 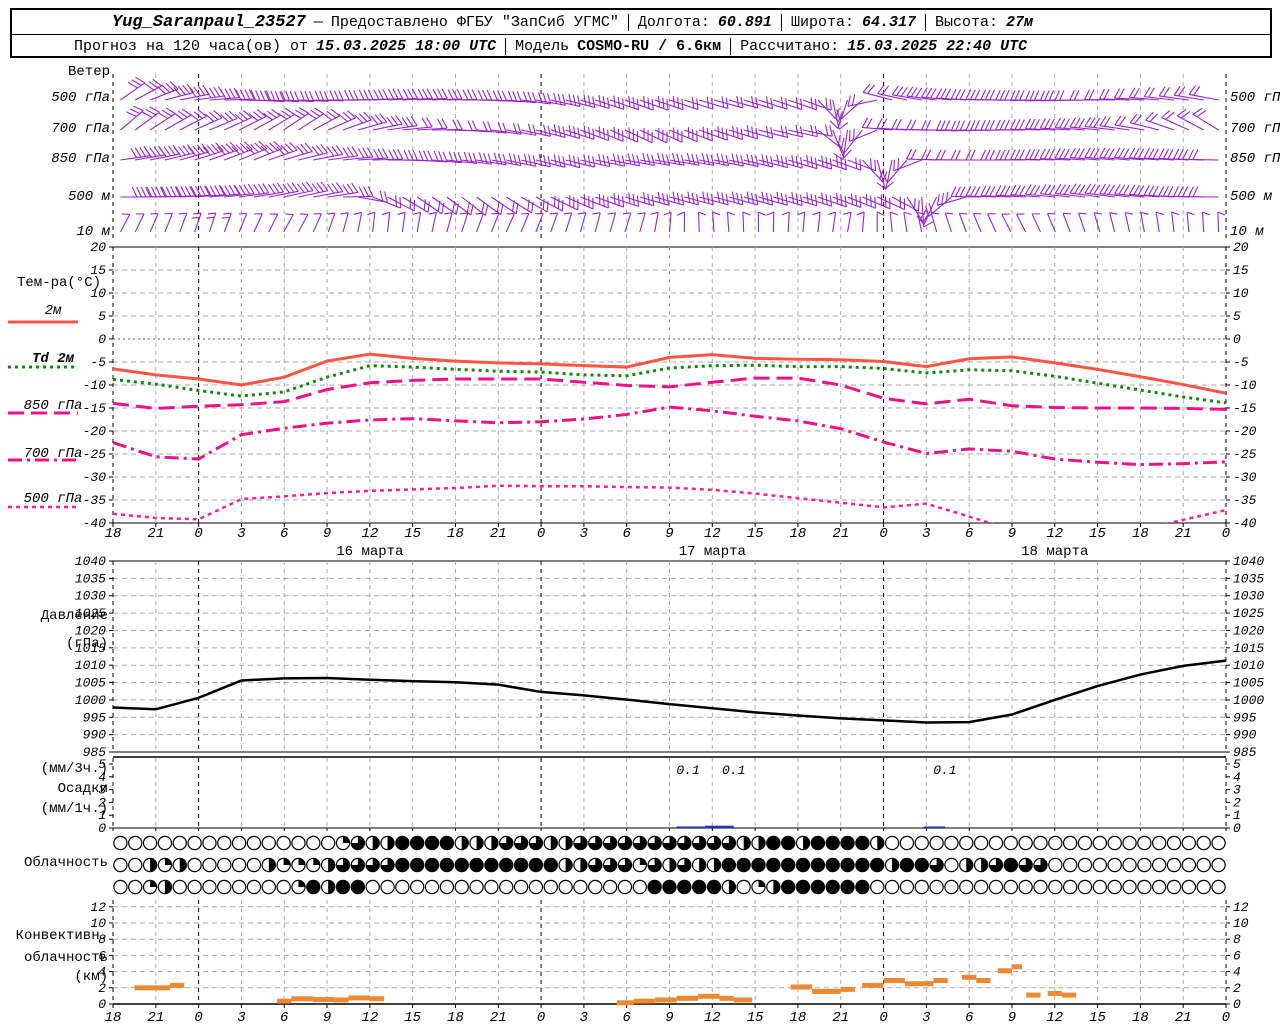 What do you see at coordinates (53, 311) in the screenshot?
I see `temp-legend-2m: 2м` at bounding box center [53, 311].